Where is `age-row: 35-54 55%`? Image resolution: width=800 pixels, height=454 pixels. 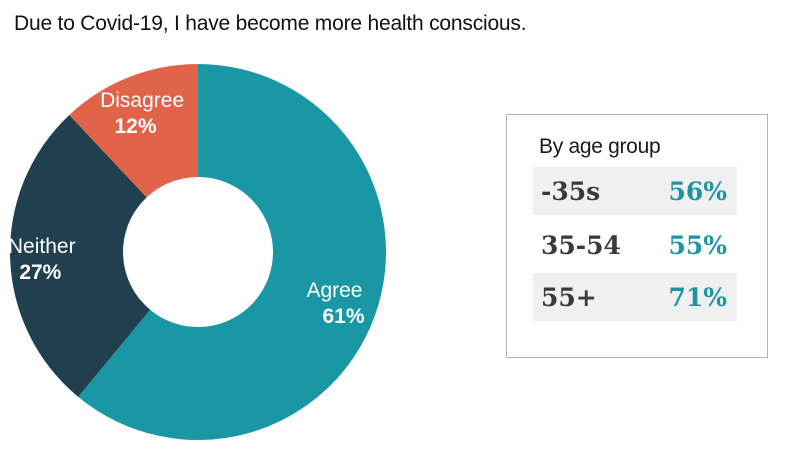 age-row: 35-54 55% is located at coordinates (635, 245).